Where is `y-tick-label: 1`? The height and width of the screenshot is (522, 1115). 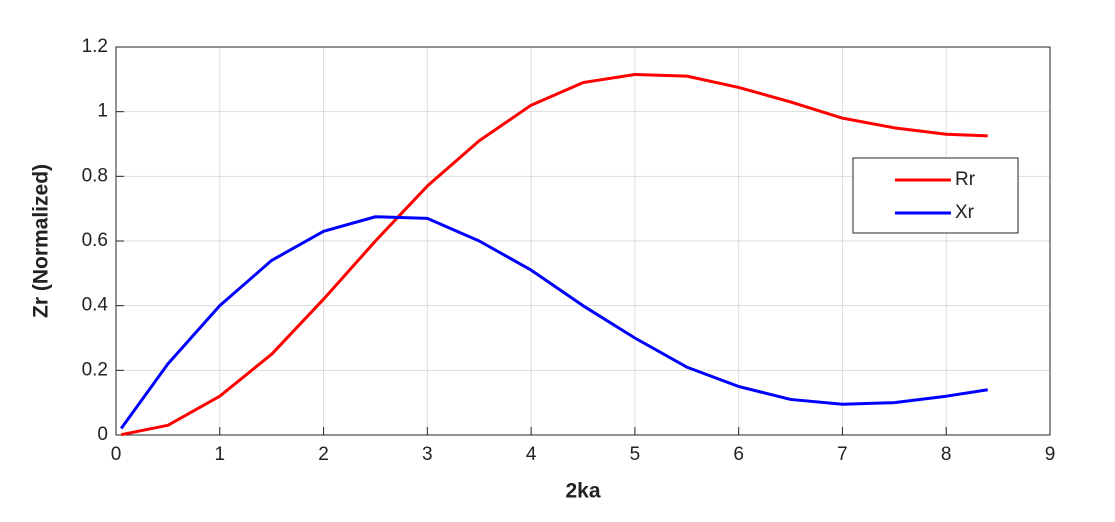 y-tick-label: 1 is located at coordinates (102, 111).